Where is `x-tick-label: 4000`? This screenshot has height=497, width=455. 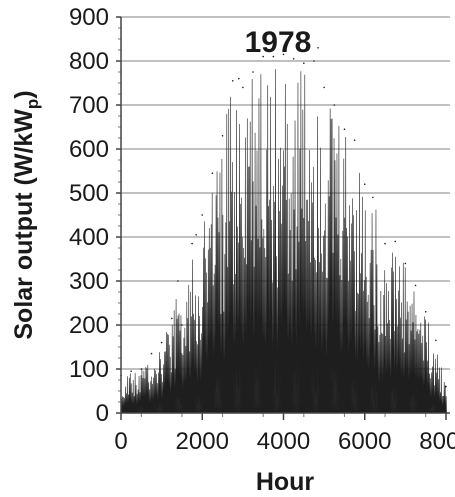 x-tick-label: 4000 is located at coordinates (283, 441).